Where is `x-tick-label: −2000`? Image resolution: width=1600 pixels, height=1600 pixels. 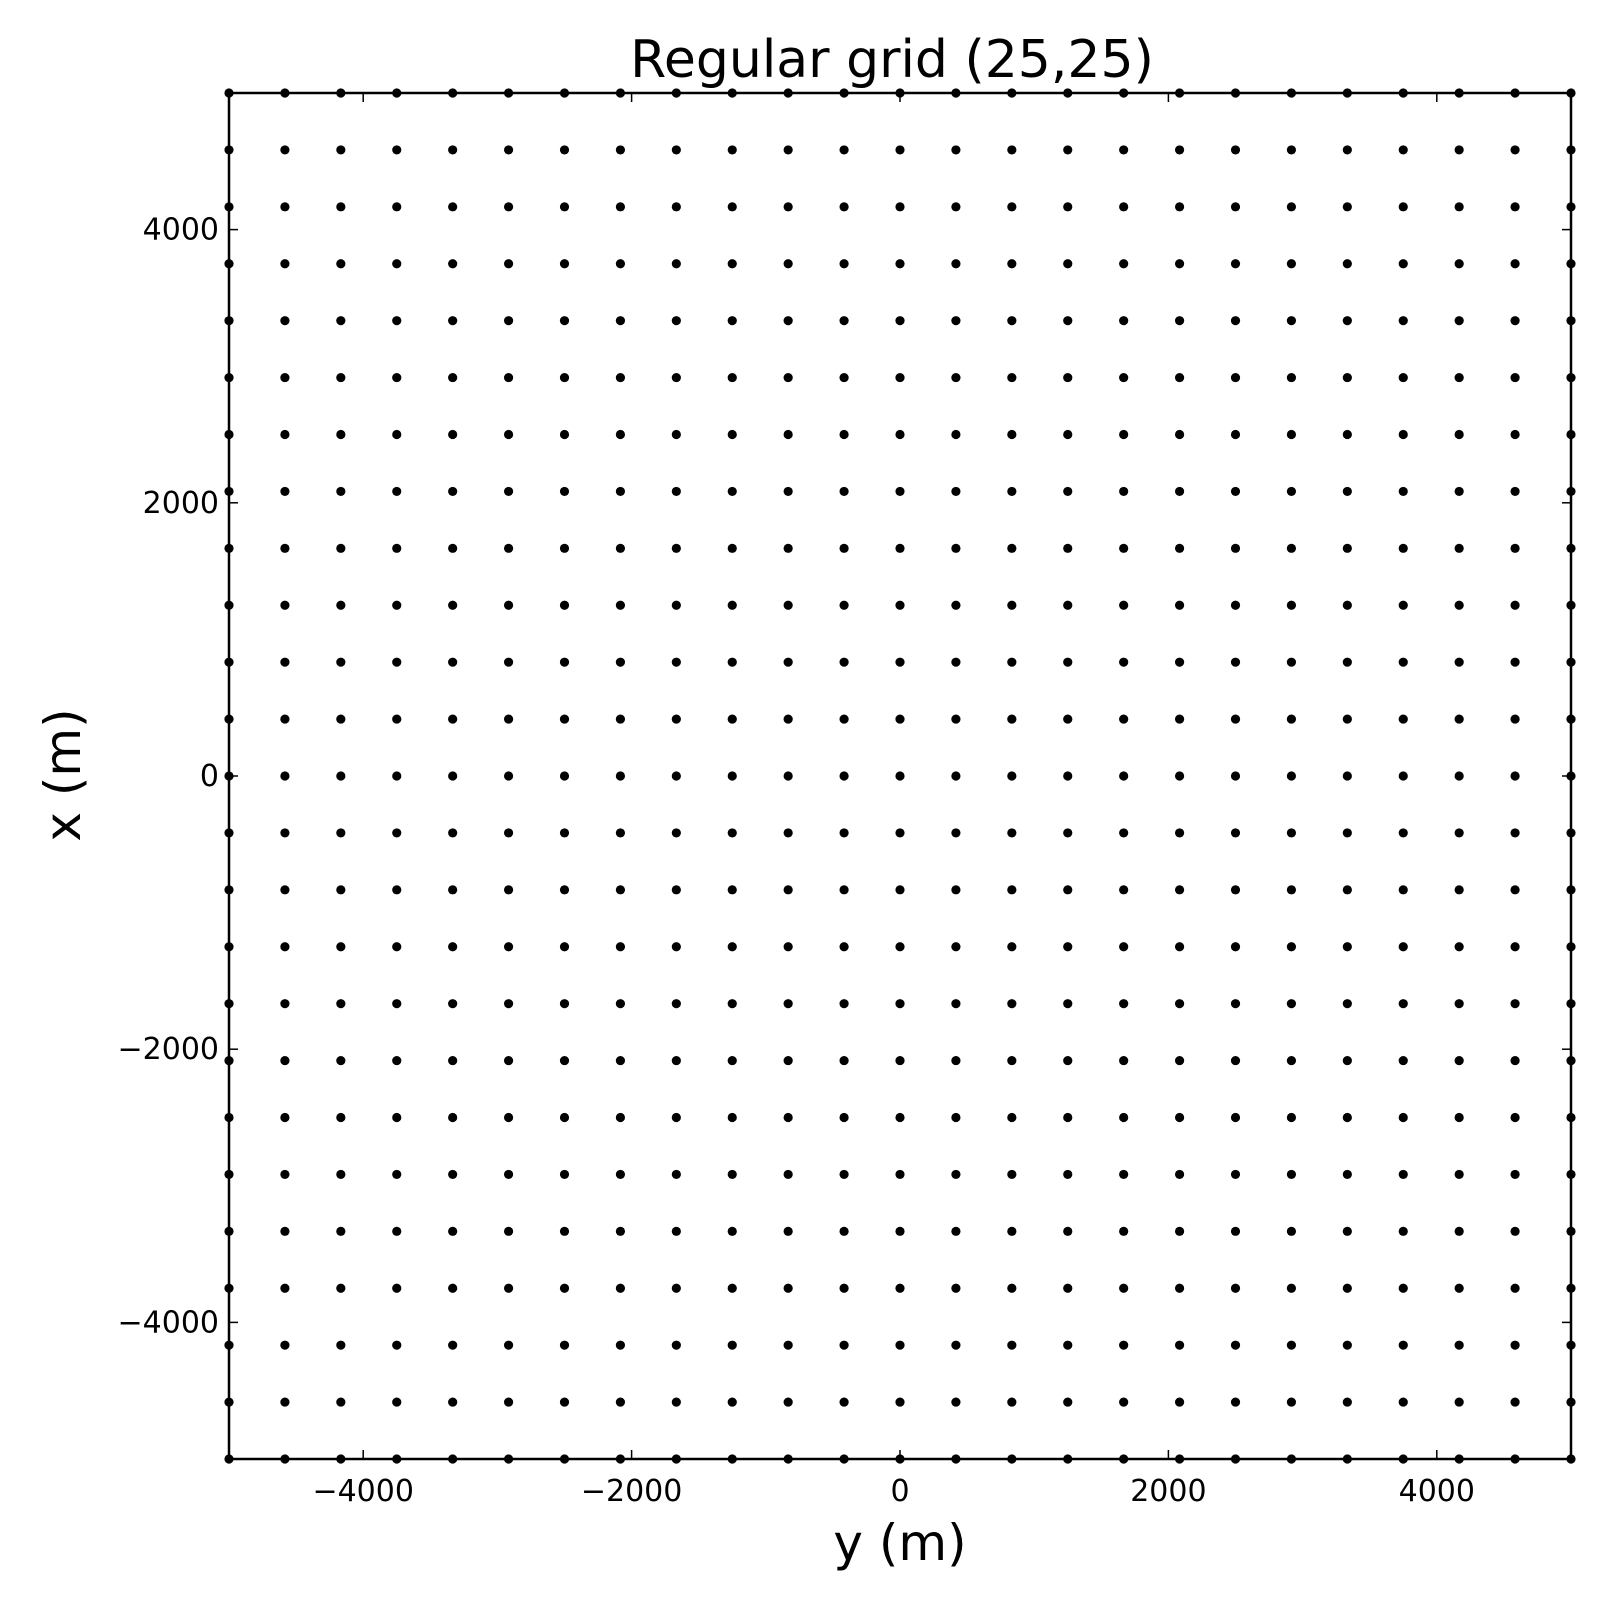
x-tick-label: −2000 is located at coordinates (631, 1491).